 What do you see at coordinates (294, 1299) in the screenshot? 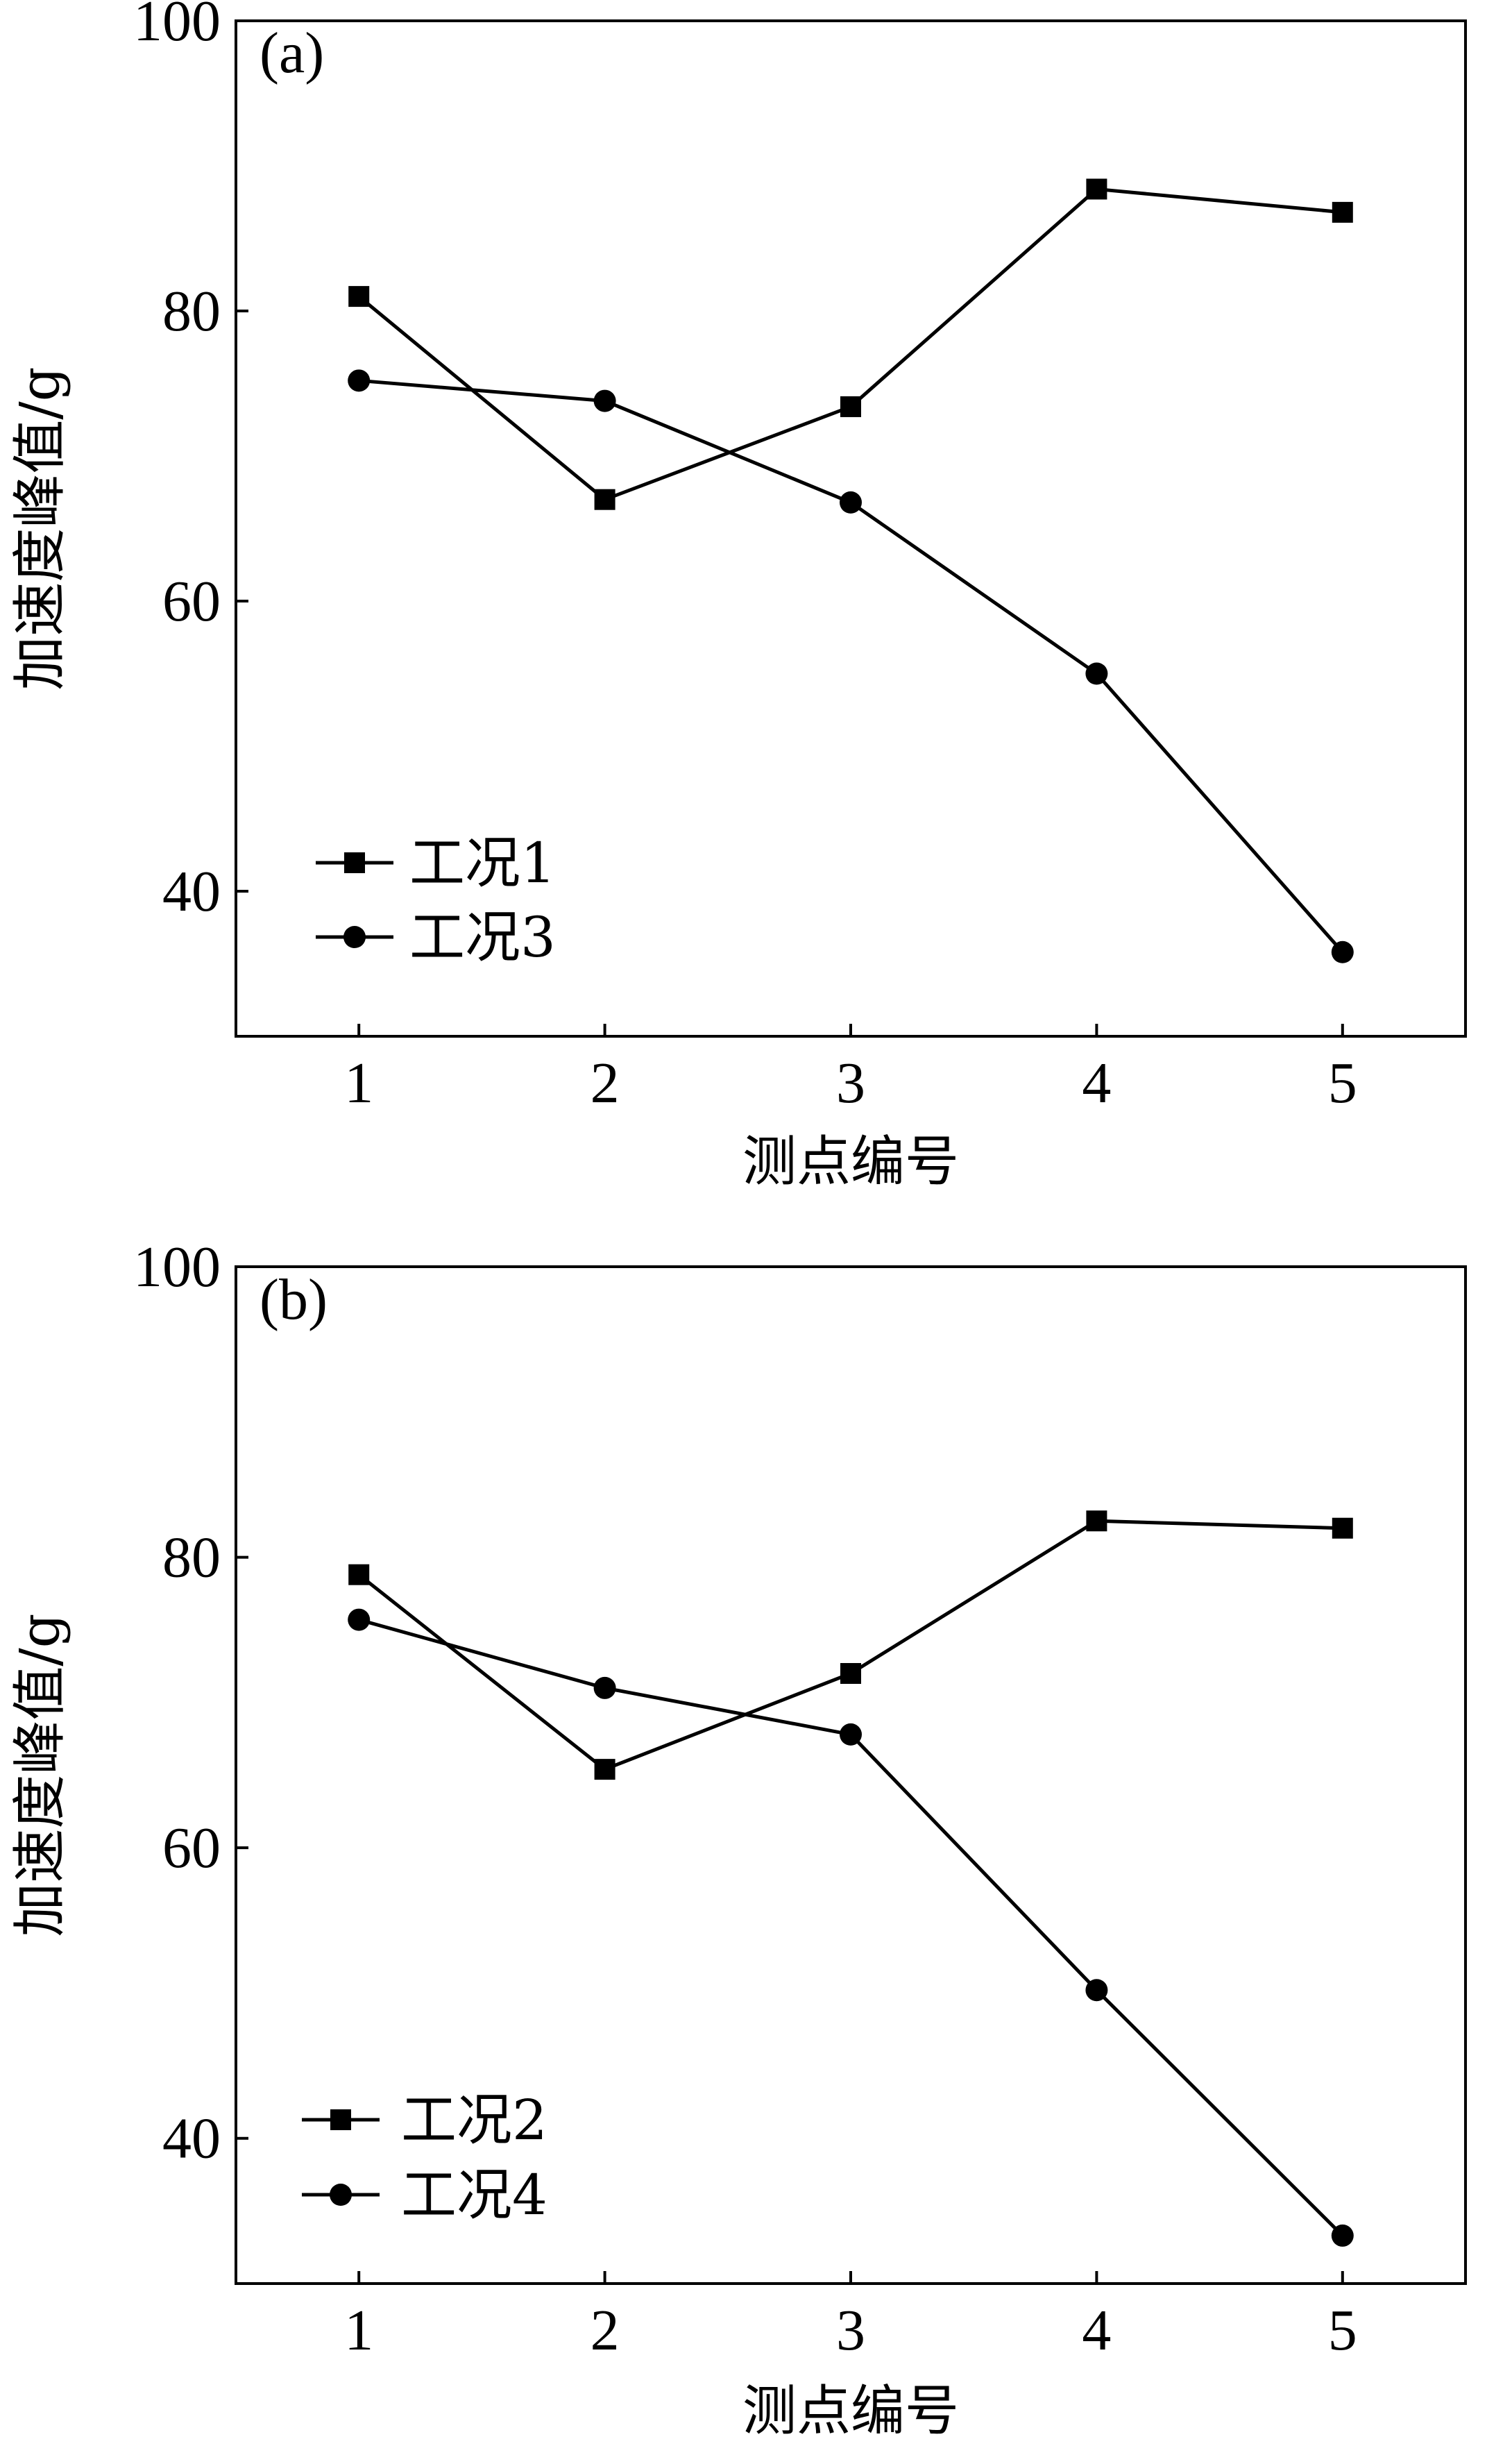
I see `panel-label: (b)` at bounding box center [294, 1299].